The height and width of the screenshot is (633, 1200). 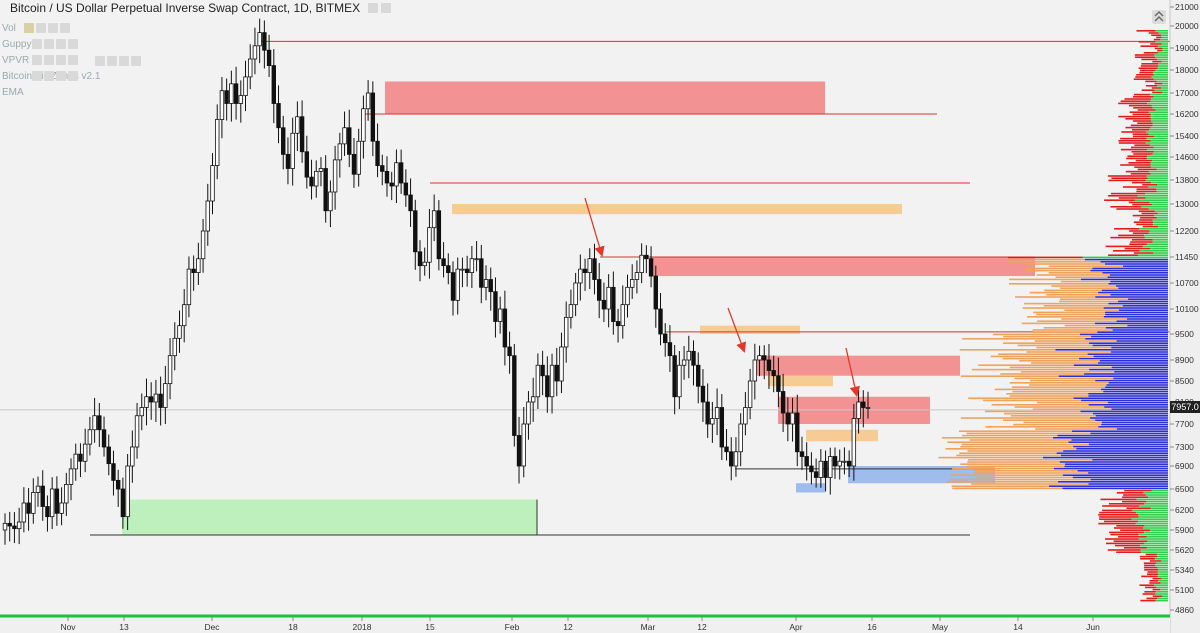 What do you see at coordinates (585, 624) in the screenshot?
I see `time-axis` at bounding box center [585, 624].